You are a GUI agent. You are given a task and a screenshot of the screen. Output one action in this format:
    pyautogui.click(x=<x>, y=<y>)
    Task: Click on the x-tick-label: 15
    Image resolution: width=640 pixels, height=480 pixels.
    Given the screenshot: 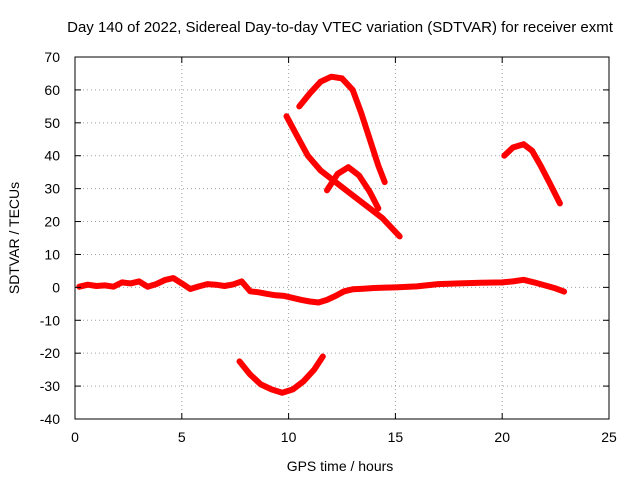 What is the action you would take?
    pyautogui.click(x=396, y=437)
    